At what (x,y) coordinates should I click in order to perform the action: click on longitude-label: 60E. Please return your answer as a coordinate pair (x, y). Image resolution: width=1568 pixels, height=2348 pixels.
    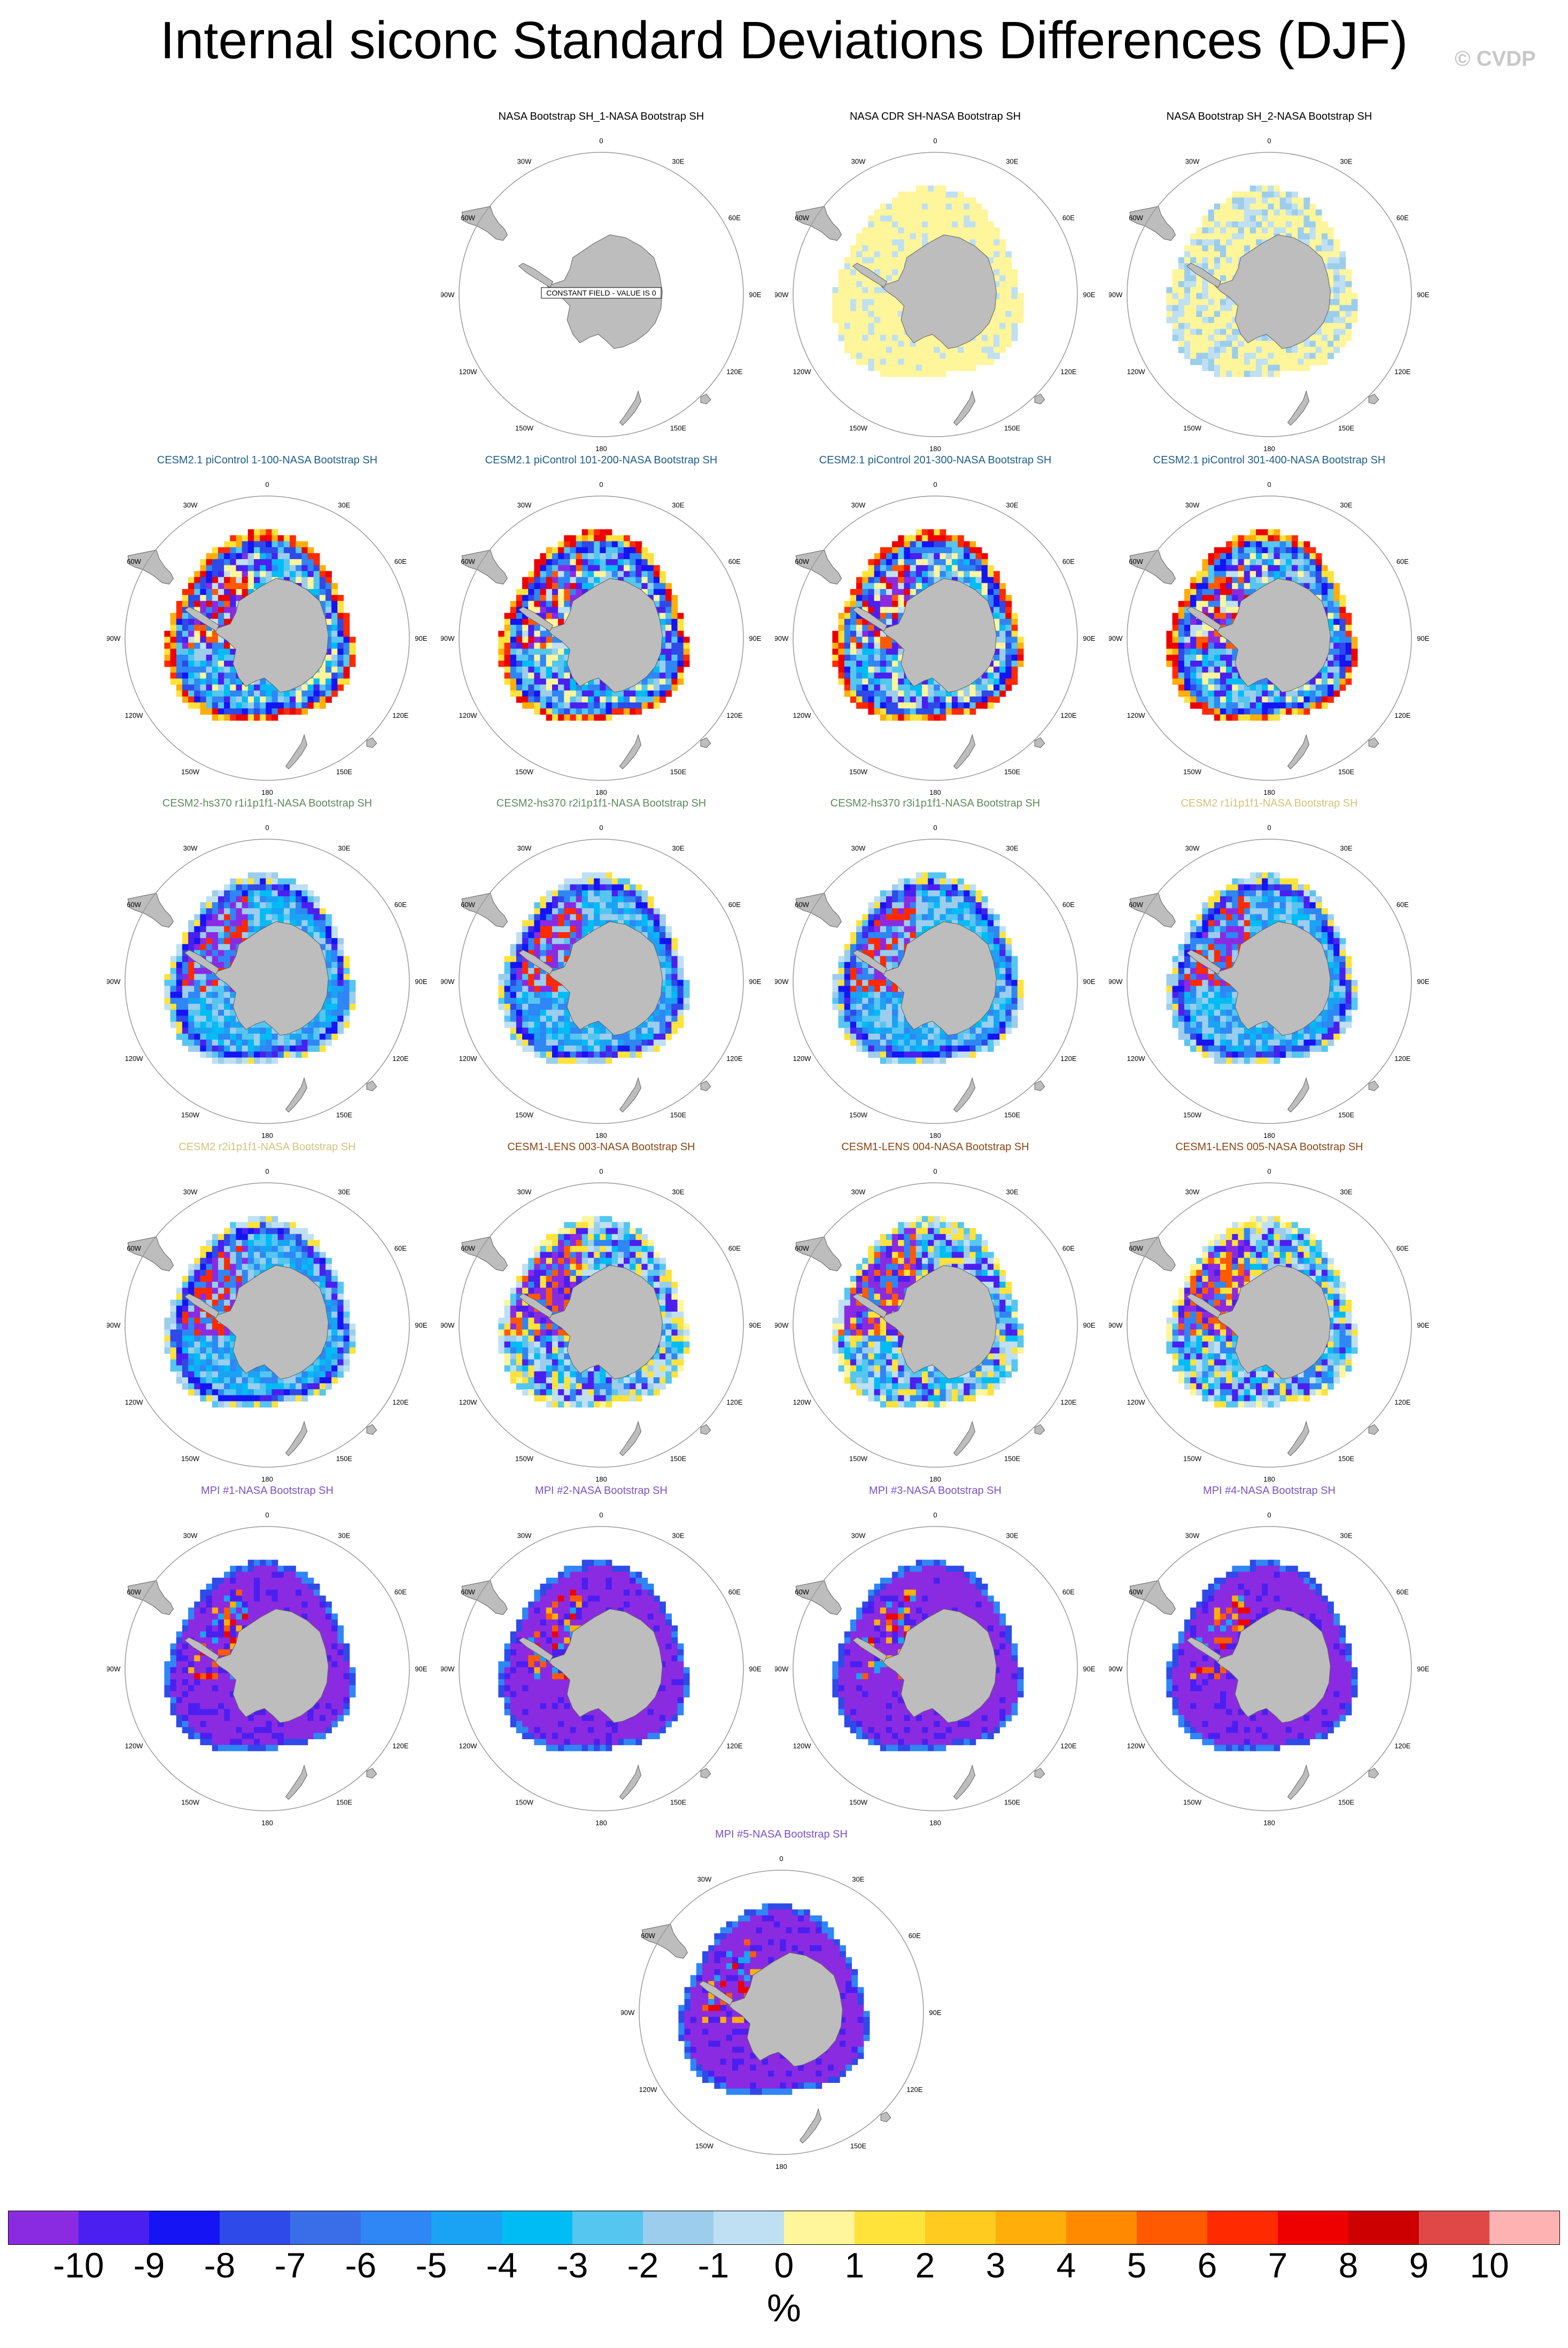
    Looking at the image, I should click on (1069, 218).